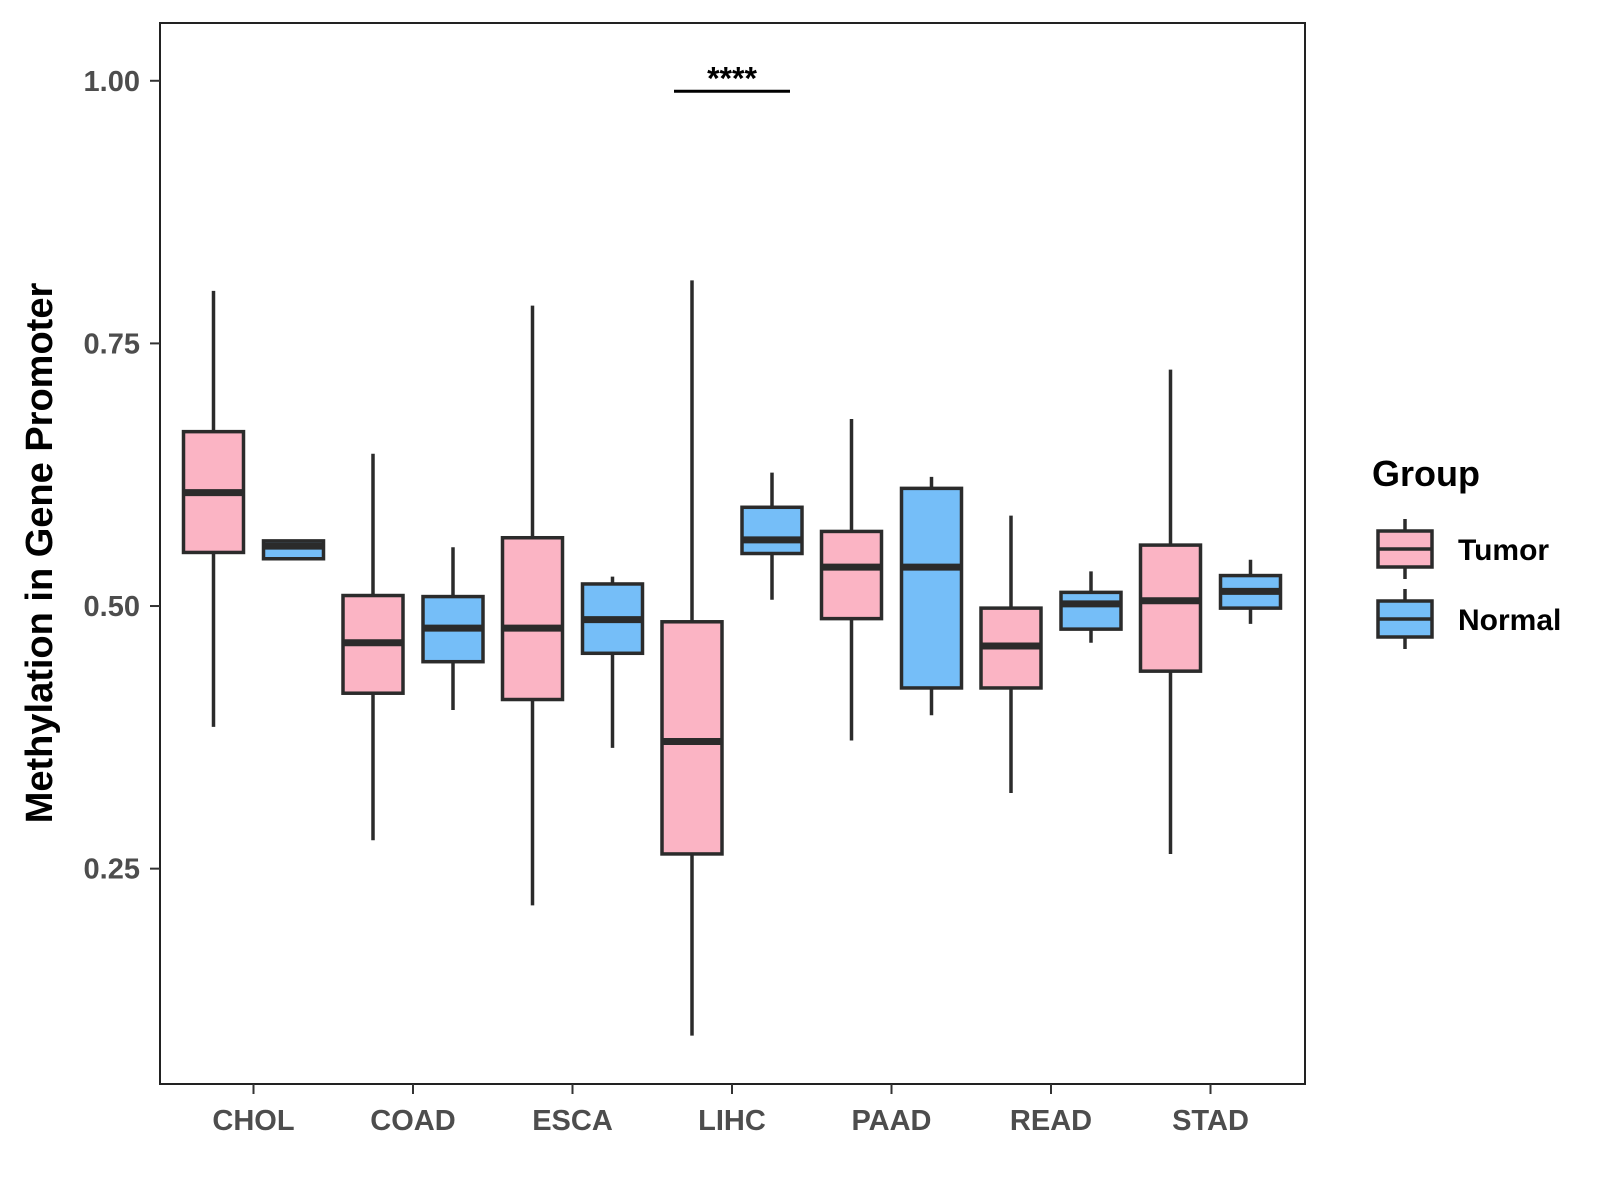 This screenshot has width=1600, height=1200. I want to click on y-tick-label: 0.25, so click(112, 870).